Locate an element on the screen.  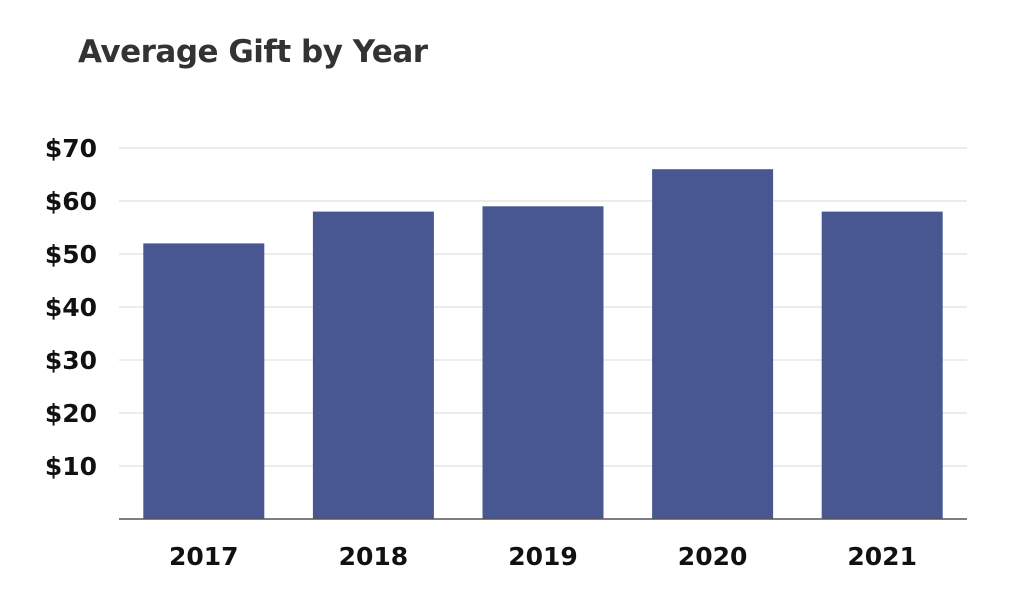
y-tick-label: $40 is located at coordinates (71, 307).